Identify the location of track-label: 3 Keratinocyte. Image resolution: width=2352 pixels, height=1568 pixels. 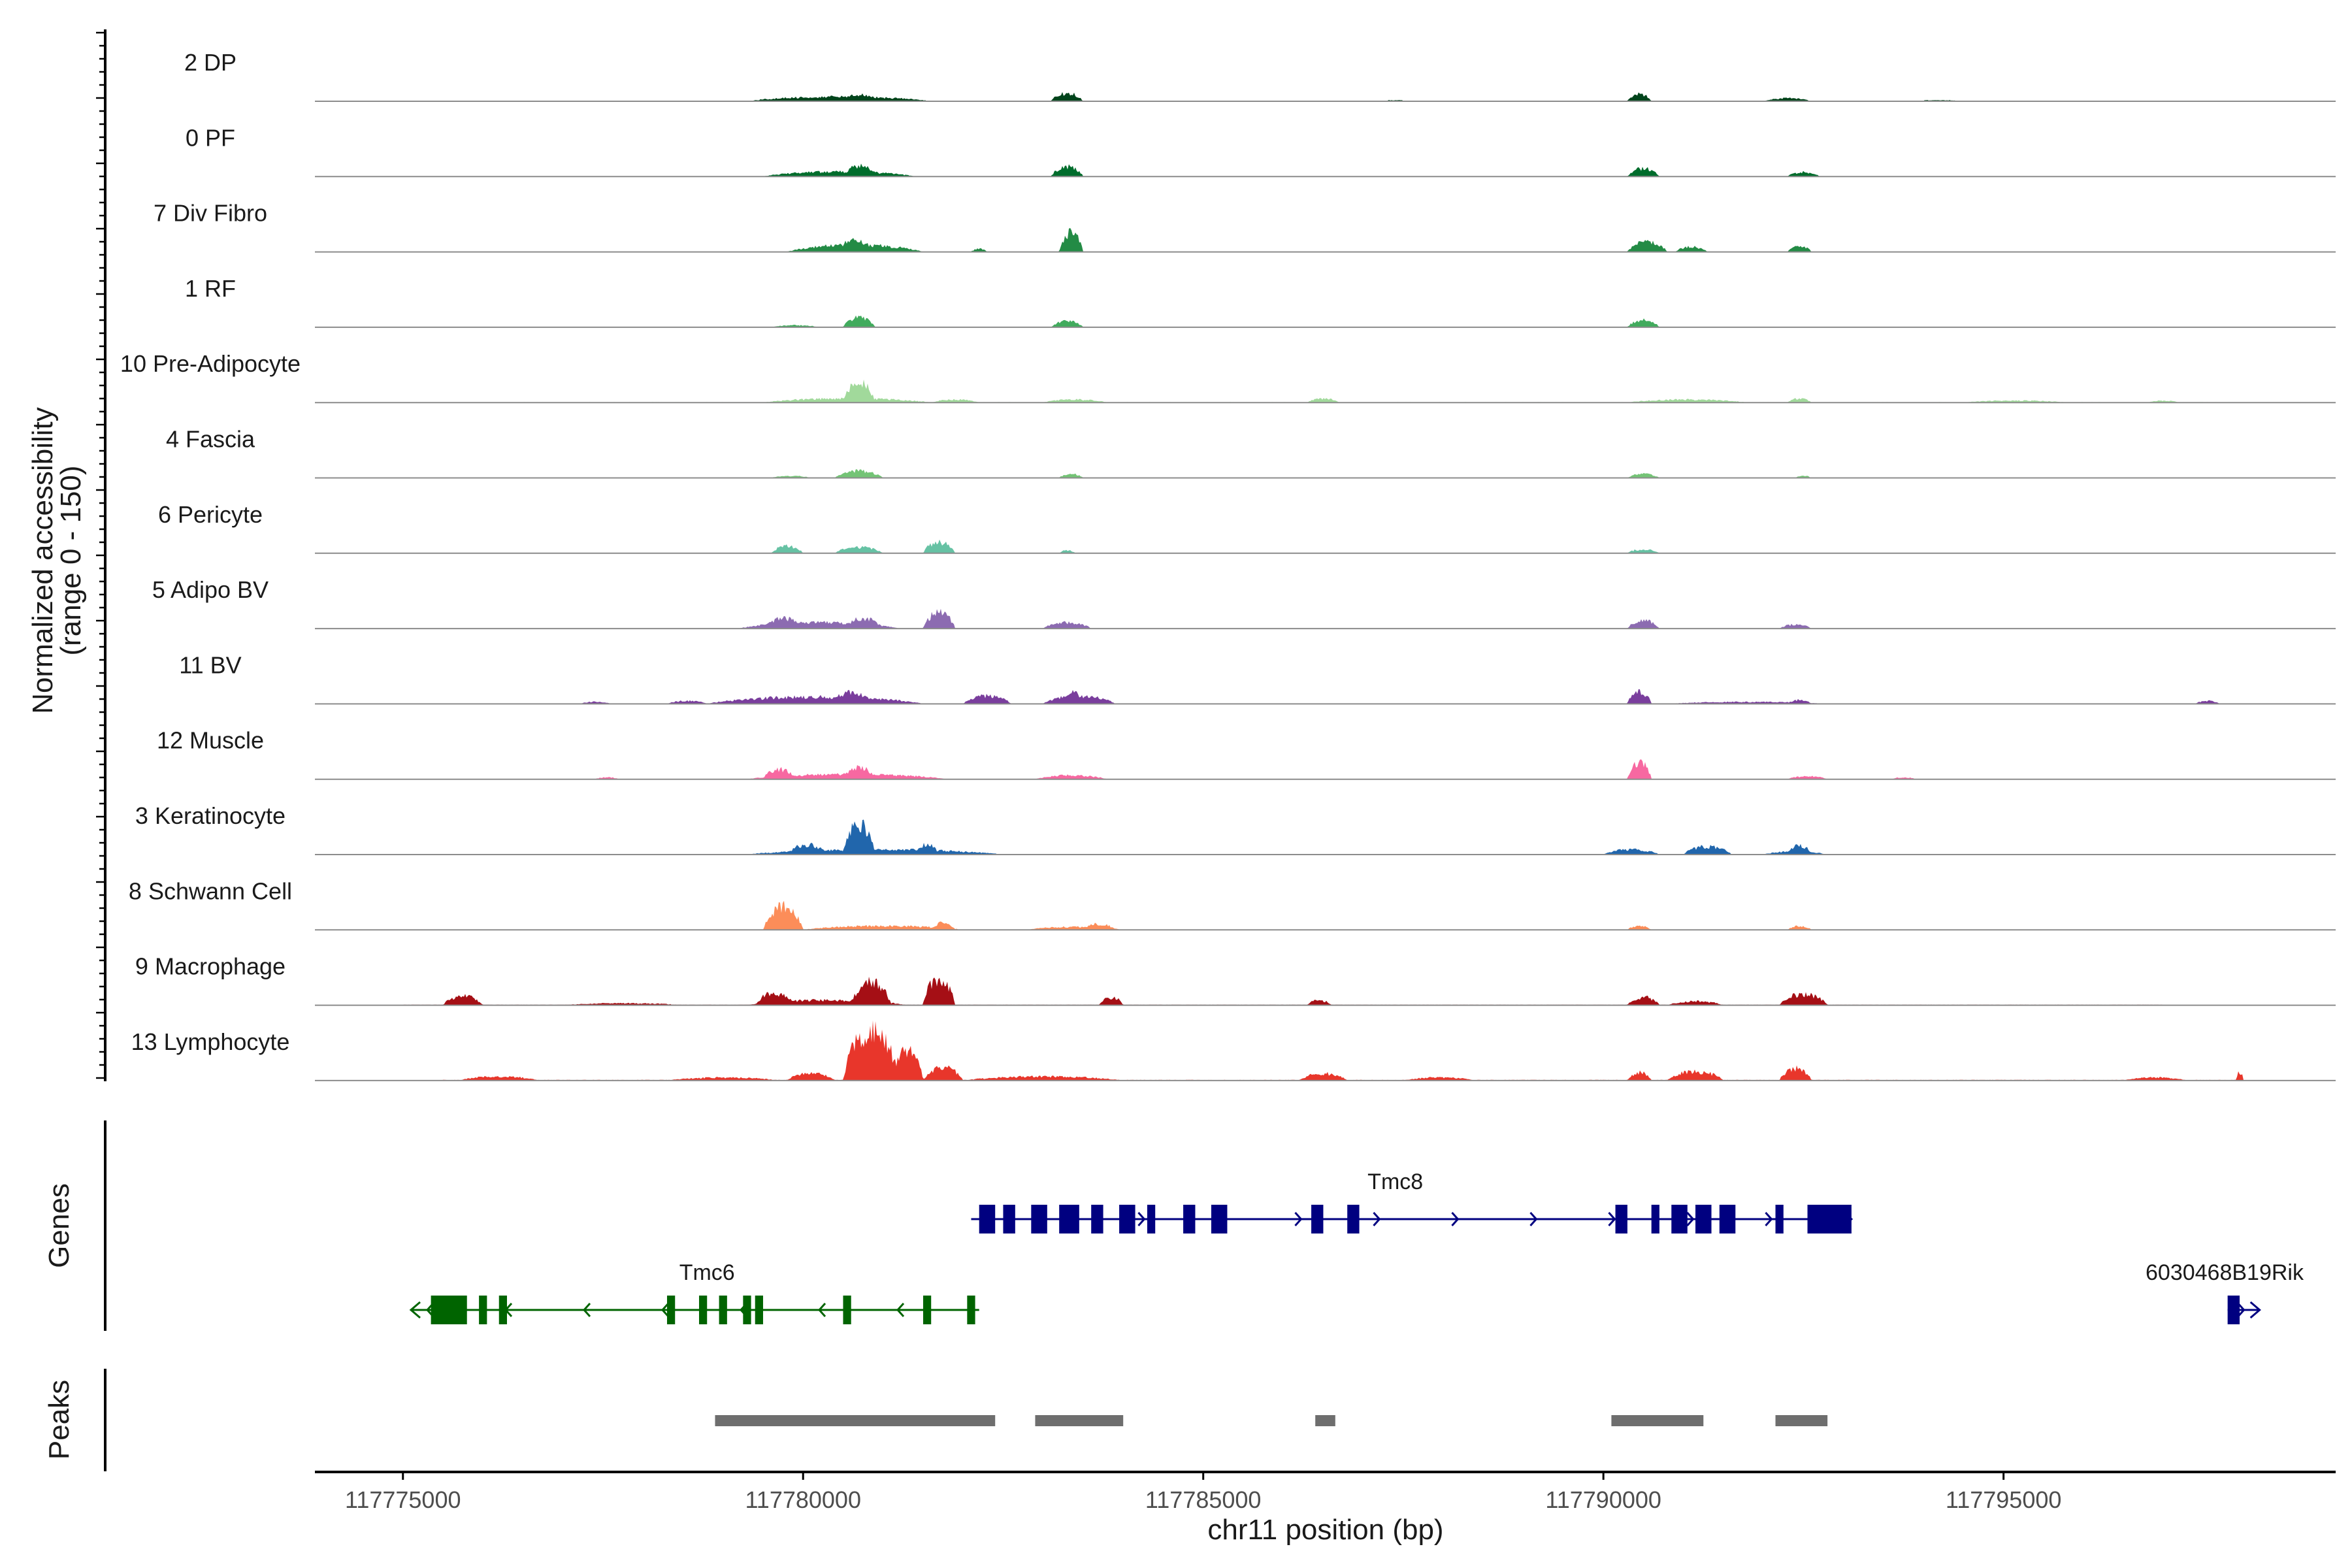
(210, 815).